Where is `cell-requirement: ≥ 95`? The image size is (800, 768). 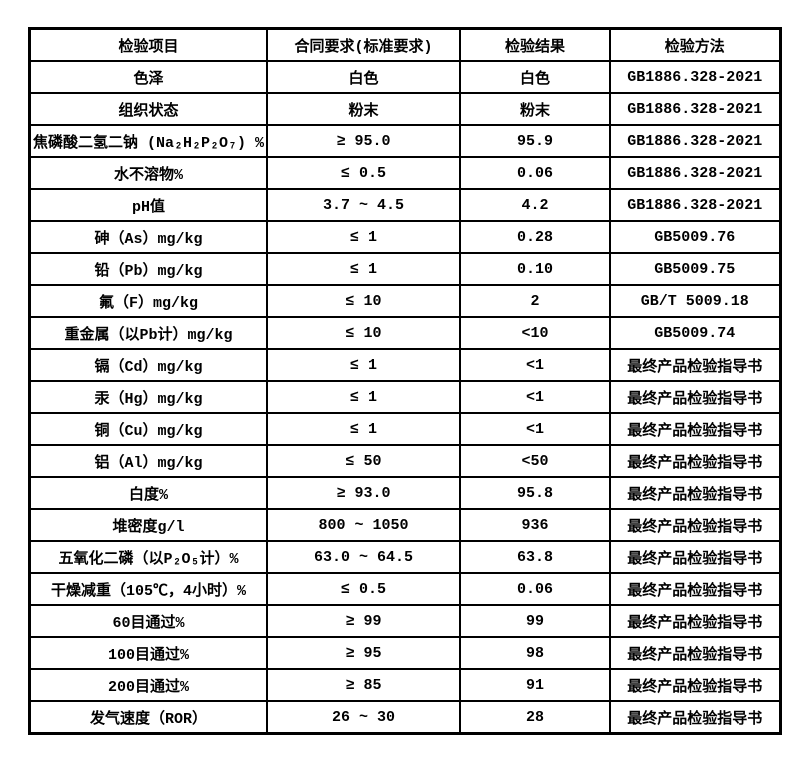
cell-requirement: ≥ 95 is located at coordinates (364, 653).